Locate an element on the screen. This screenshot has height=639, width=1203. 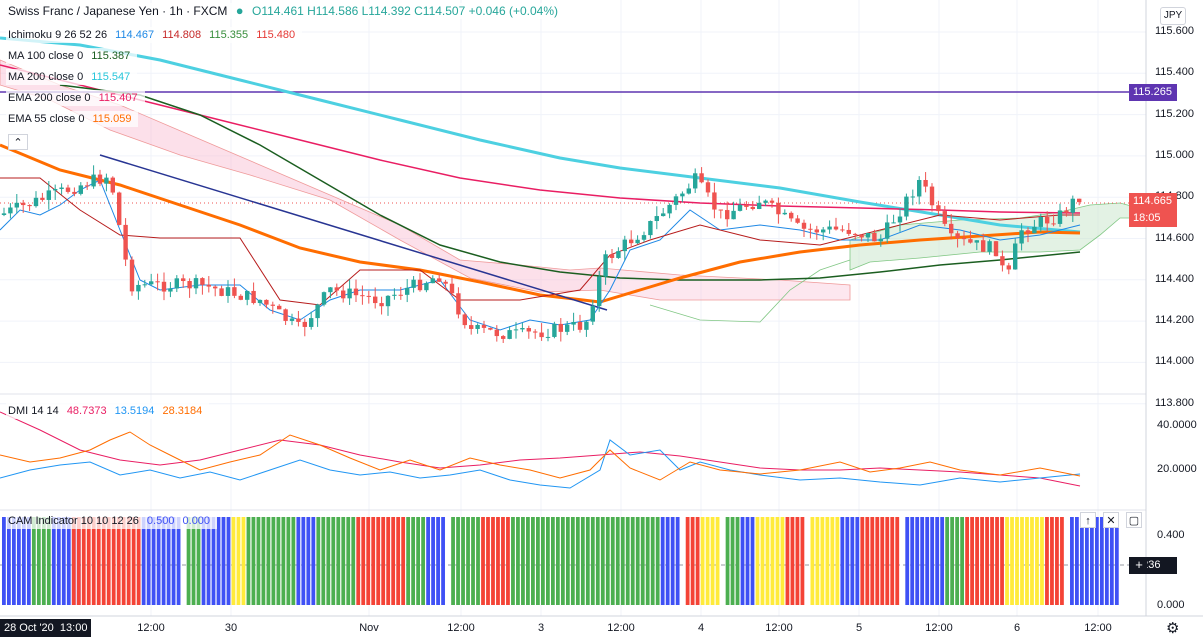
indicator-label: EMA 55 close 0 is located at coordinates (46, 119).